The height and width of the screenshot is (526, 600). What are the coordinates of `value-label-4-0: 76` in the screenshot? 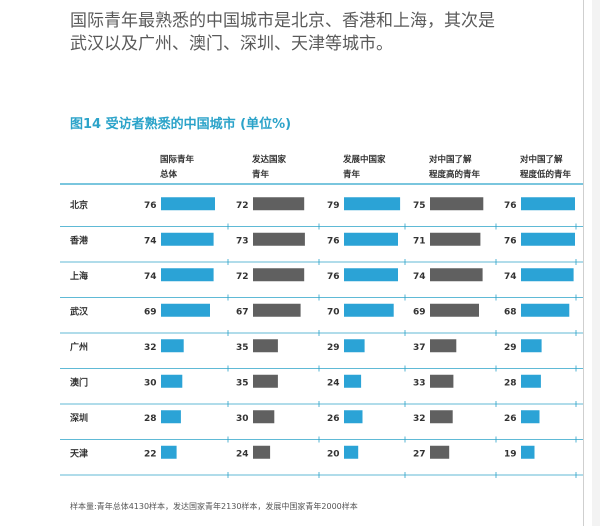 It's located at (510, 206).